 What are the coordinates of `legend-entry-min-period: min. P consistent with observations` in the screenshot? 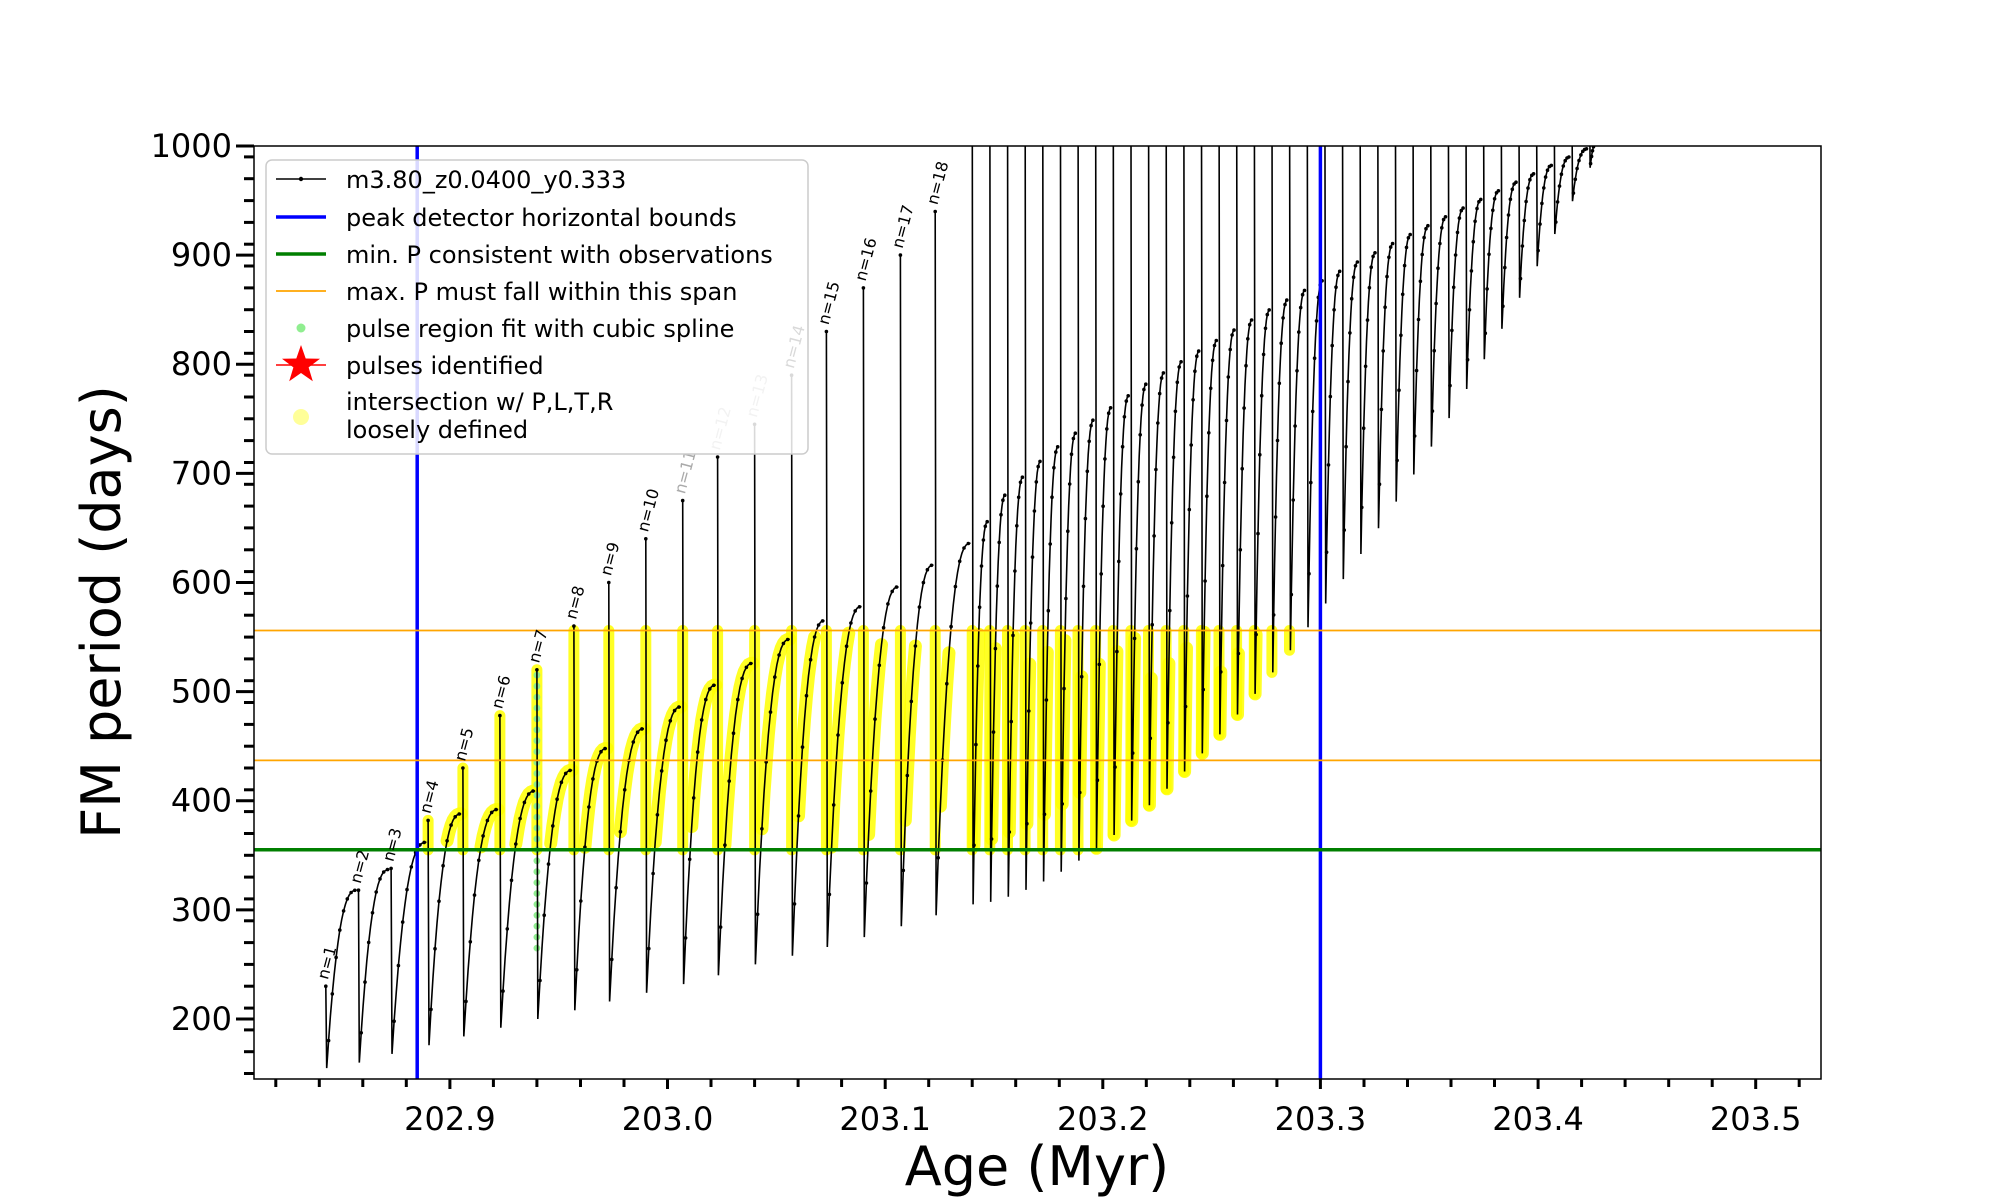 It's located at (524, 255).